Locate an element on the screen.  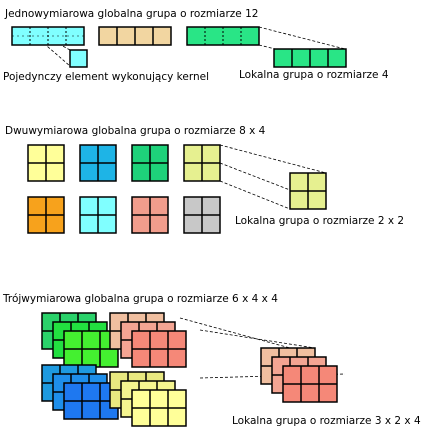
local-group-2d is located at coordinates (308, 191).